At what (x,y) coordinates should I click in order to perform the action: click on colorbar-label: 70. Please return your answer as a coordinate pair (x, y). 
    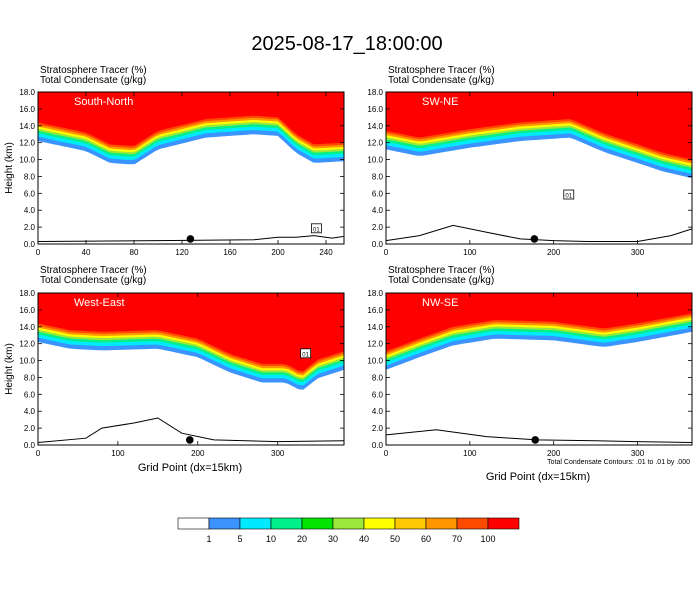
    Looking at the image, I should click on (457, 539).